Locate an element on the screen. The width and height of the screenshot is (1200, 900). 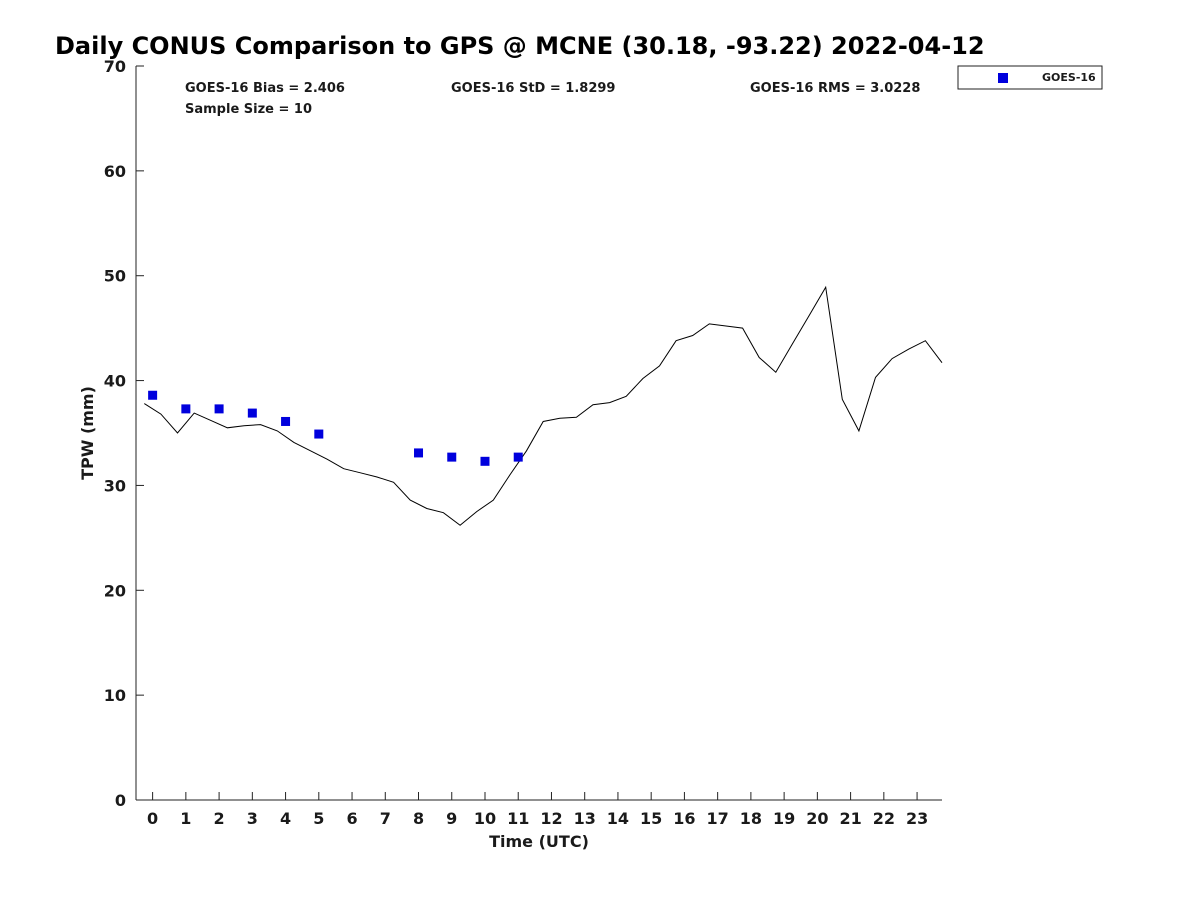
x-axis-ticks: 0 1 2 3 4 5 6 7 8 9 10 11 12 13 14 15 16 17 18 19 20 21 22 23 is located at coordinates (537, 810).